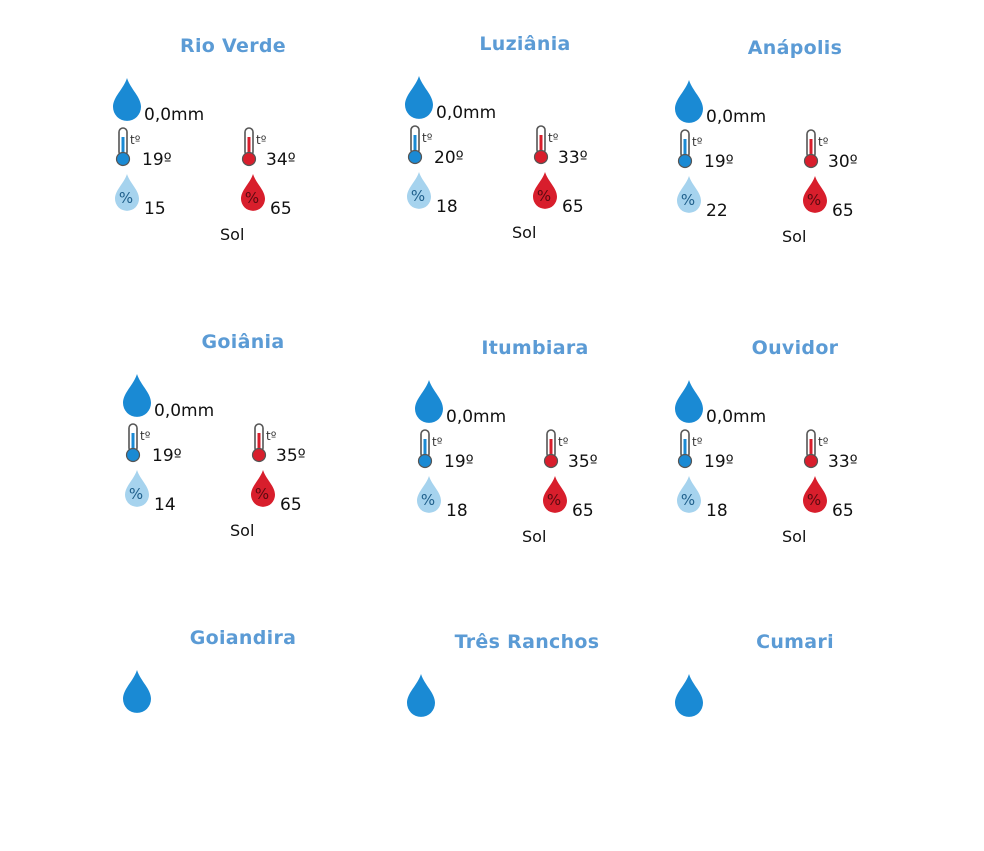 This screenshot has width=984, height=851. What do you see at coordinates (449, 158) in the screenshot?
I see `temp-min-value: 20º` at bounding box center [449, 158].